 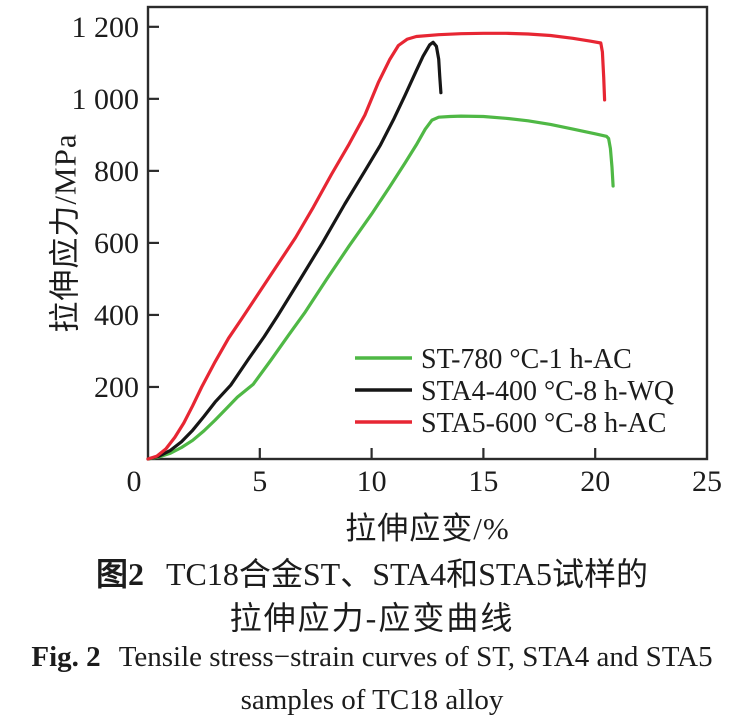 What do you see at coordinates (106, 27) in the screenshot?
I see `y-tick-label: 1 200` at bounding box center [106, 27].